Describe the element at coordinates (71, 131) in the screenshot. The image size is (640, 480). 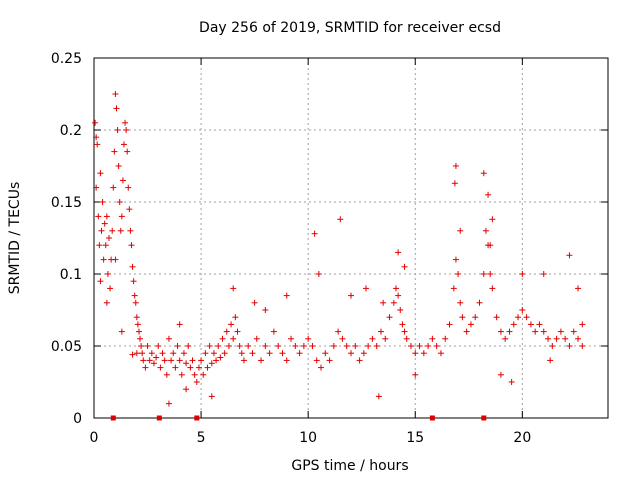
I see `y-tick-label: 0.2` at that location.